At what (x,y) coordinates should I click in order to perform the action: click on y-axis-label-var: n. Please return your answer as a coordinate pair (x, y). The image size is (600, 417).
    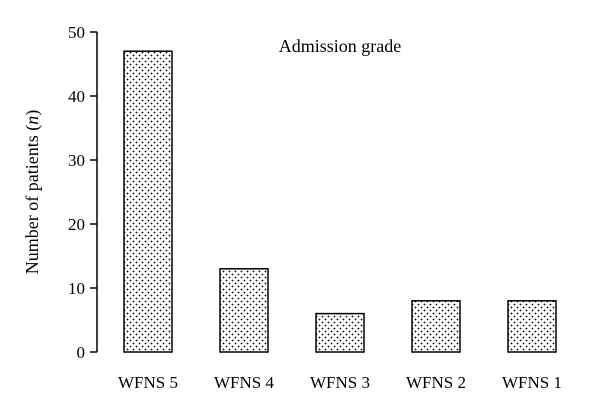
    Looking at the image, I should click on (32, 120).